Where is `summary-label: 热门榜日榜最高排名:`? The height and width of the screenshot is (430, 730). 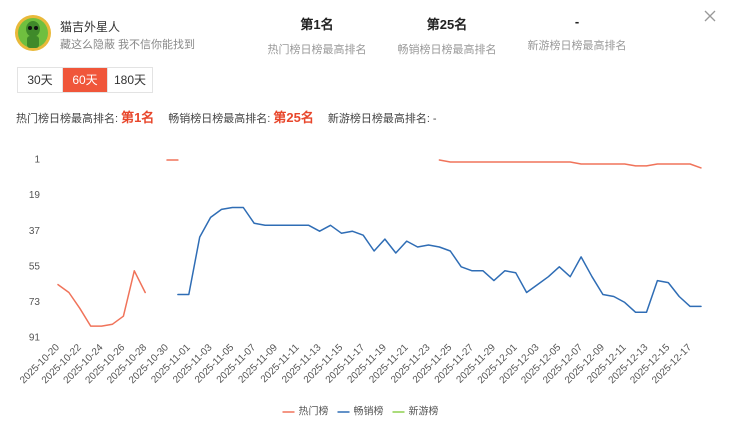
summary-label: 热门榜日榜最高排名: is located at coordinates (67, 119).